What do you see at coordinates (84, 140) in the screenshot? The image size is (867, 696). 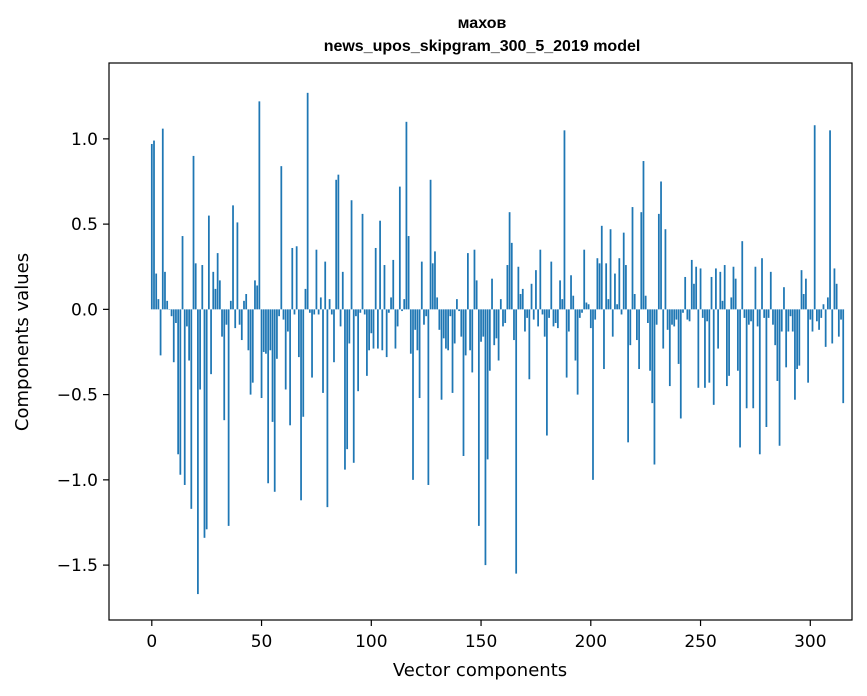 I see `y-tick-label: 1.0` at bounding box center [84, 140].